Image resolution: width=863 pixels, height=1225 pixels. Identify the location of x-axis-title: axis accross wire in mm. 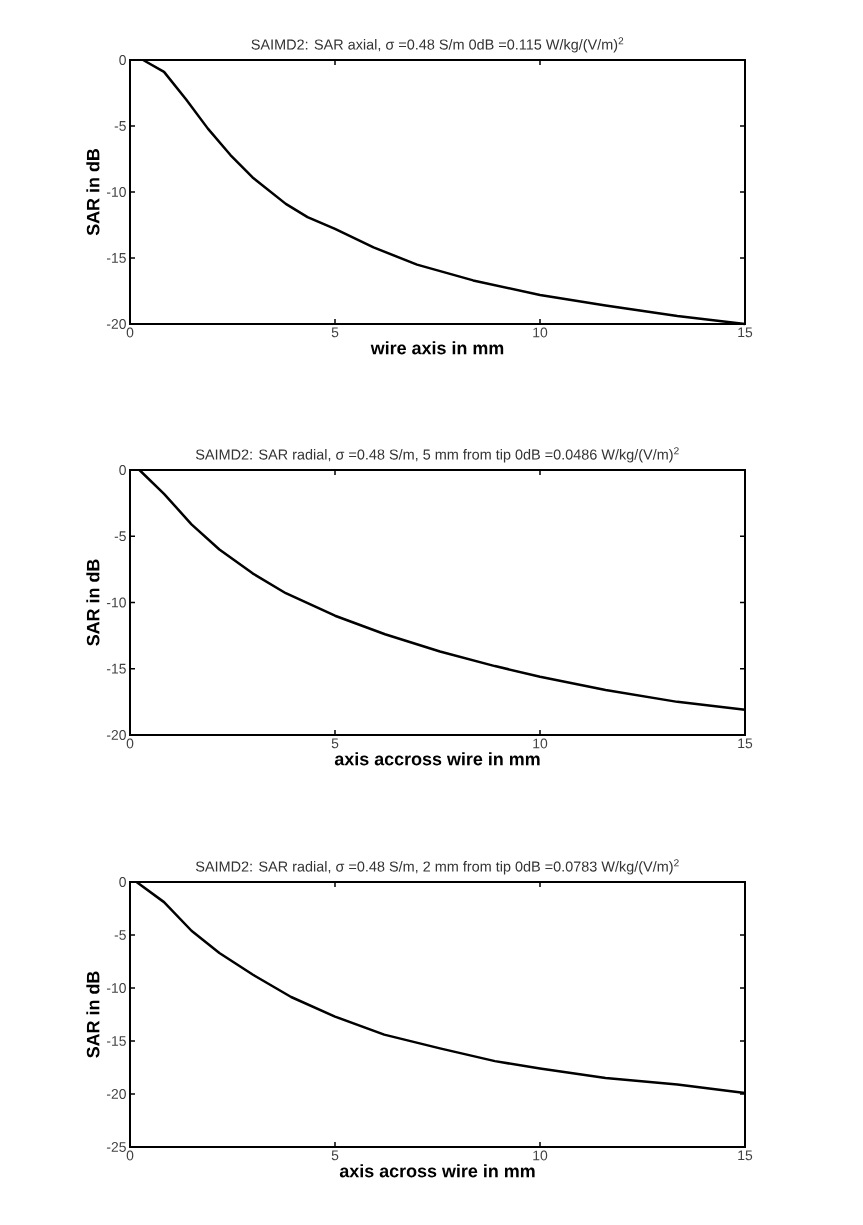
(437, 759).